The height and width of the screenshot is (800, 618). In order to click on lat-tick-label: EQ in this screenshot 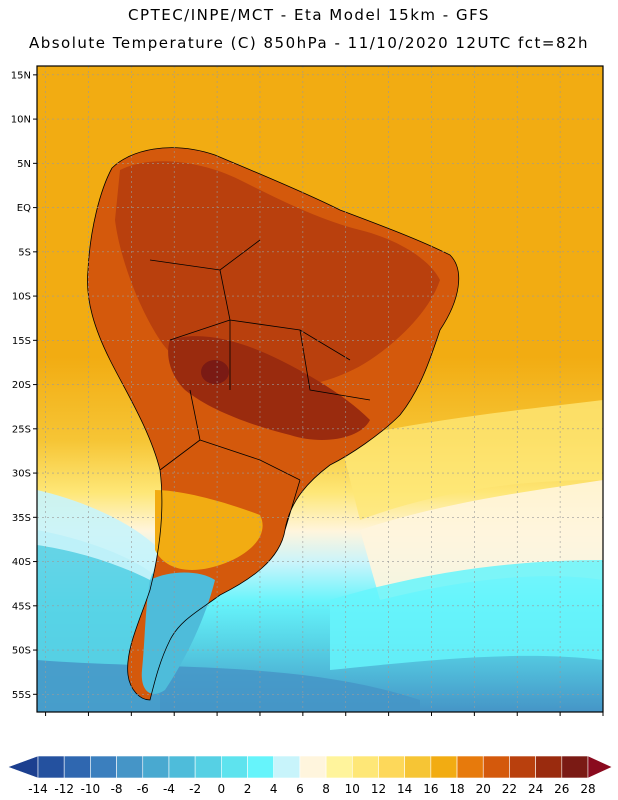, I will do `click(24, 208)`.